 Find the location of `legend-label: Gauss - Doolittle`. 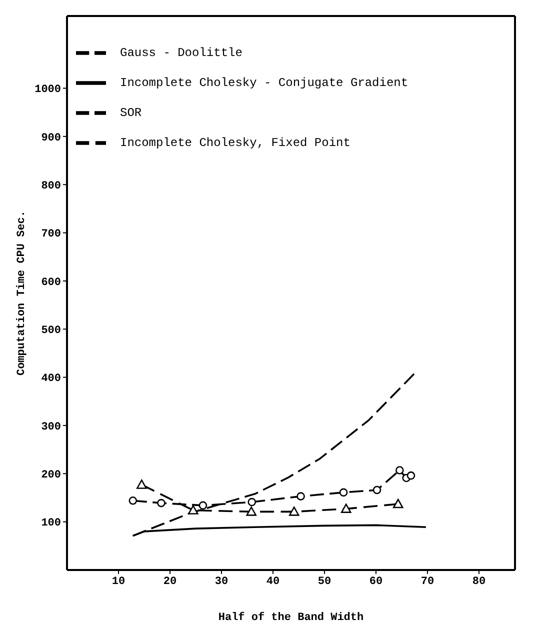

legend-label: Gauss - Doolittle is located at coordinates (181, 53).